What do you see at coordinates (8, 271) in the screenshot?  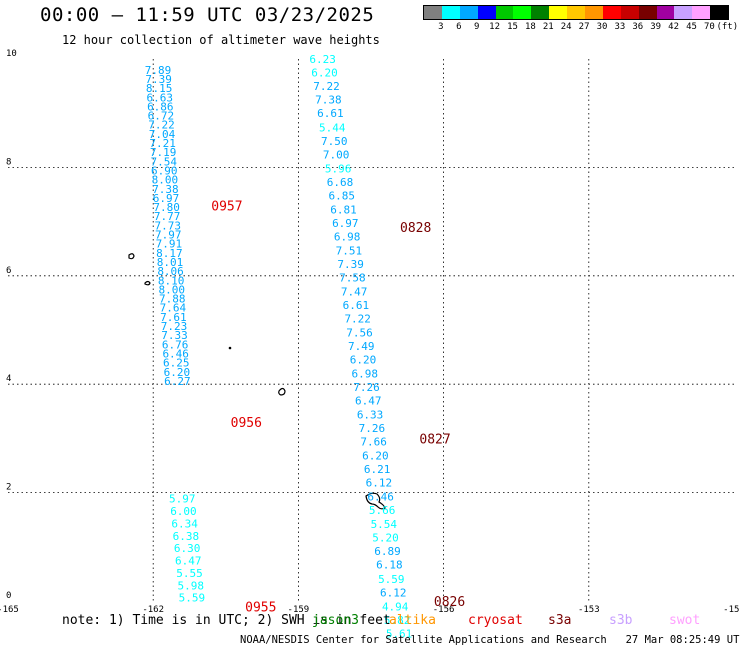 I see `latitude-tick-label: 6` at bounding box center [8, 271].